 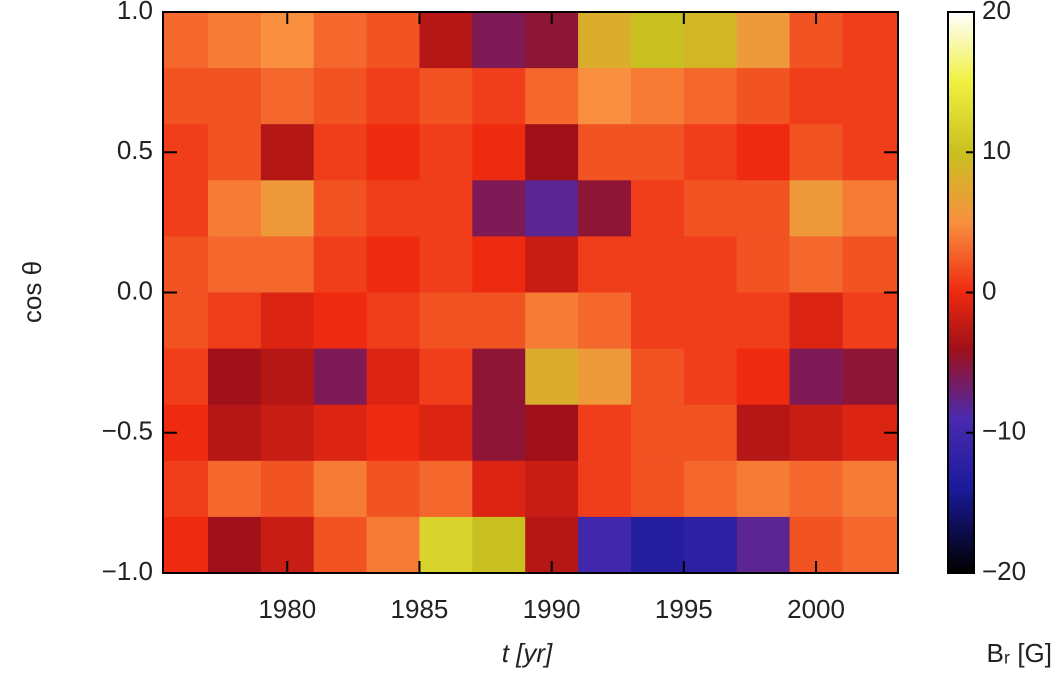 I want to click on x-tick-label: 1985, so click(x=420, y=609).